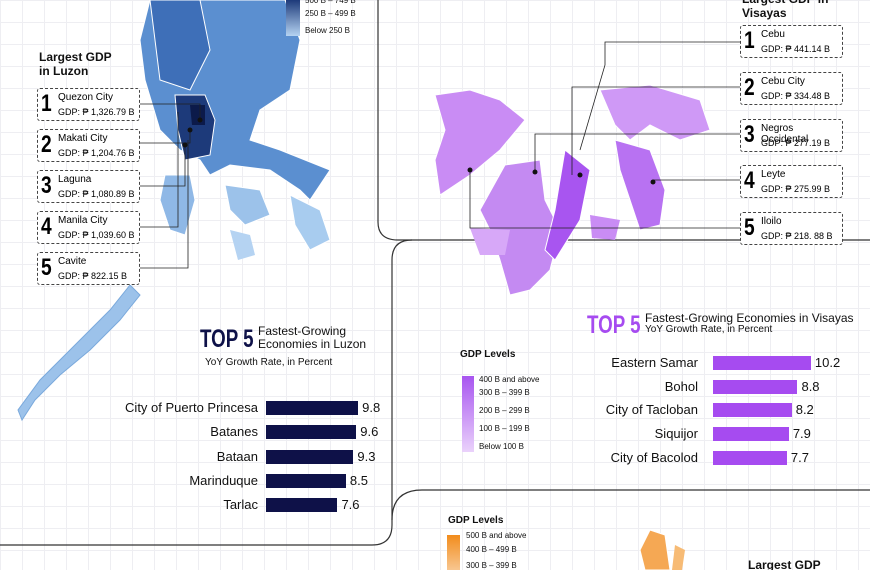 This screenshot has width=870, height=570. What do you see at coordinates (801, 434) in the screenshot?
I see `value-label: 7.9` at bounding box center [801, 434].